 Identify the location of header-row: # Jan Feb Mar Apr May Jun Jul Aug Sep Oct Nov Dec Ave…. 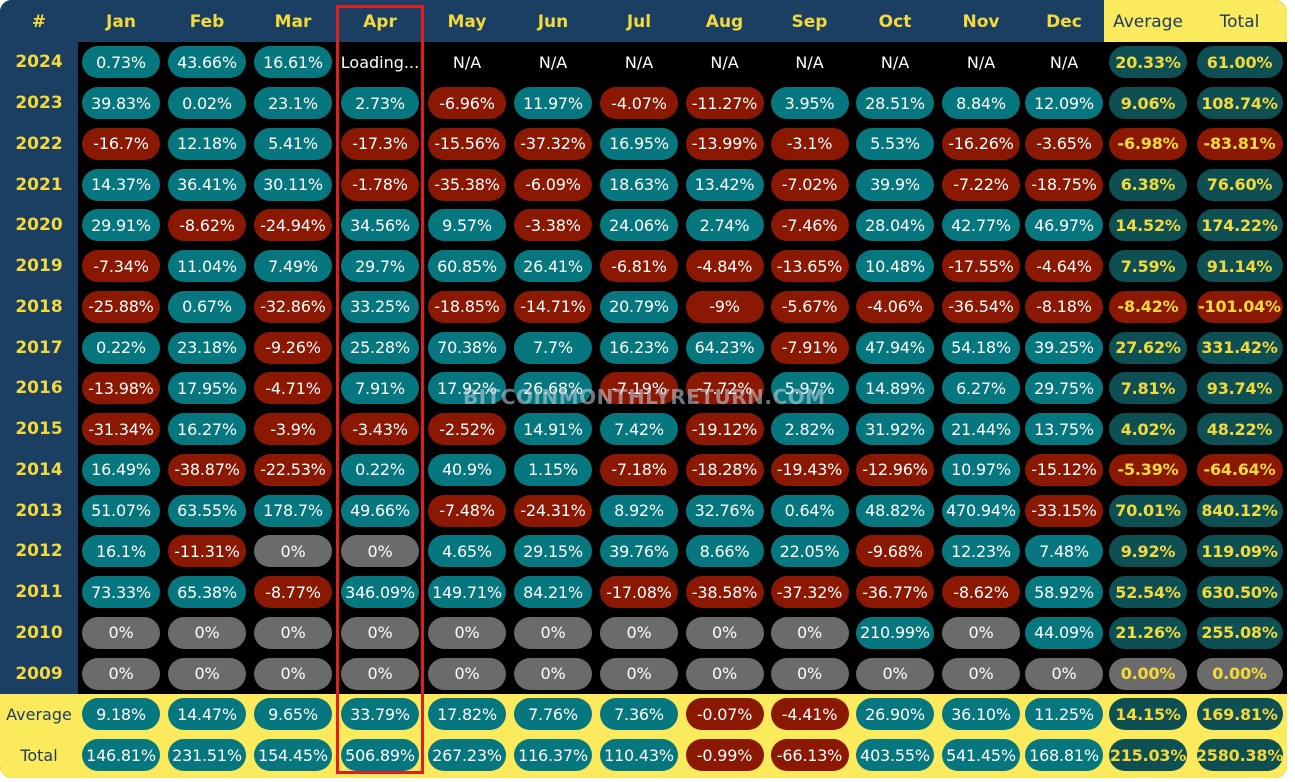
(643, 22).